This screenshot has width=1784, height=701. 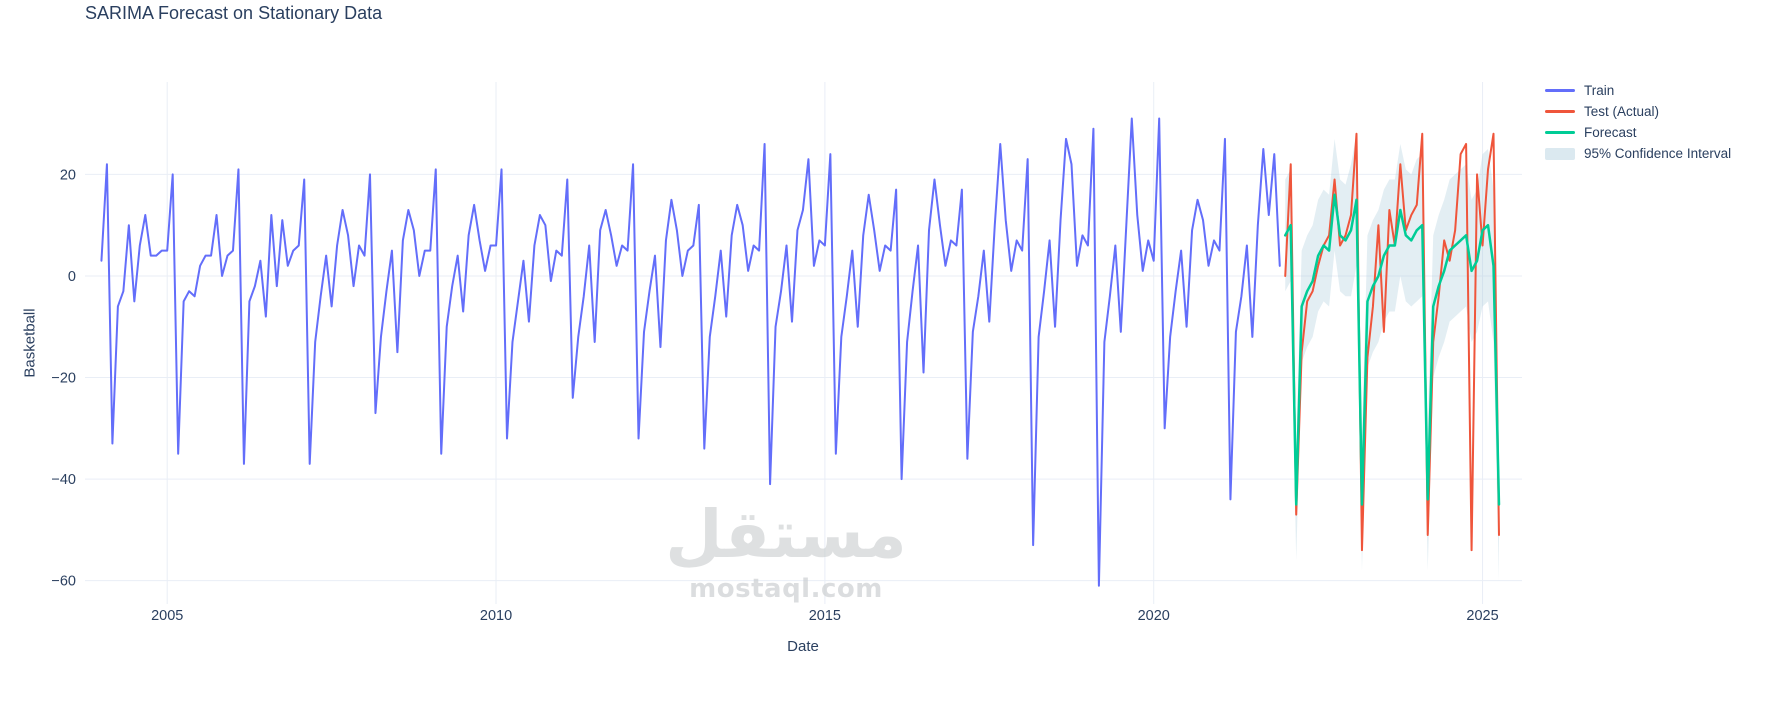 What do you see at coordinates (63, 480) in the screenshot?
I see `y-tick-label: −40` at bounding box center [63, 480].